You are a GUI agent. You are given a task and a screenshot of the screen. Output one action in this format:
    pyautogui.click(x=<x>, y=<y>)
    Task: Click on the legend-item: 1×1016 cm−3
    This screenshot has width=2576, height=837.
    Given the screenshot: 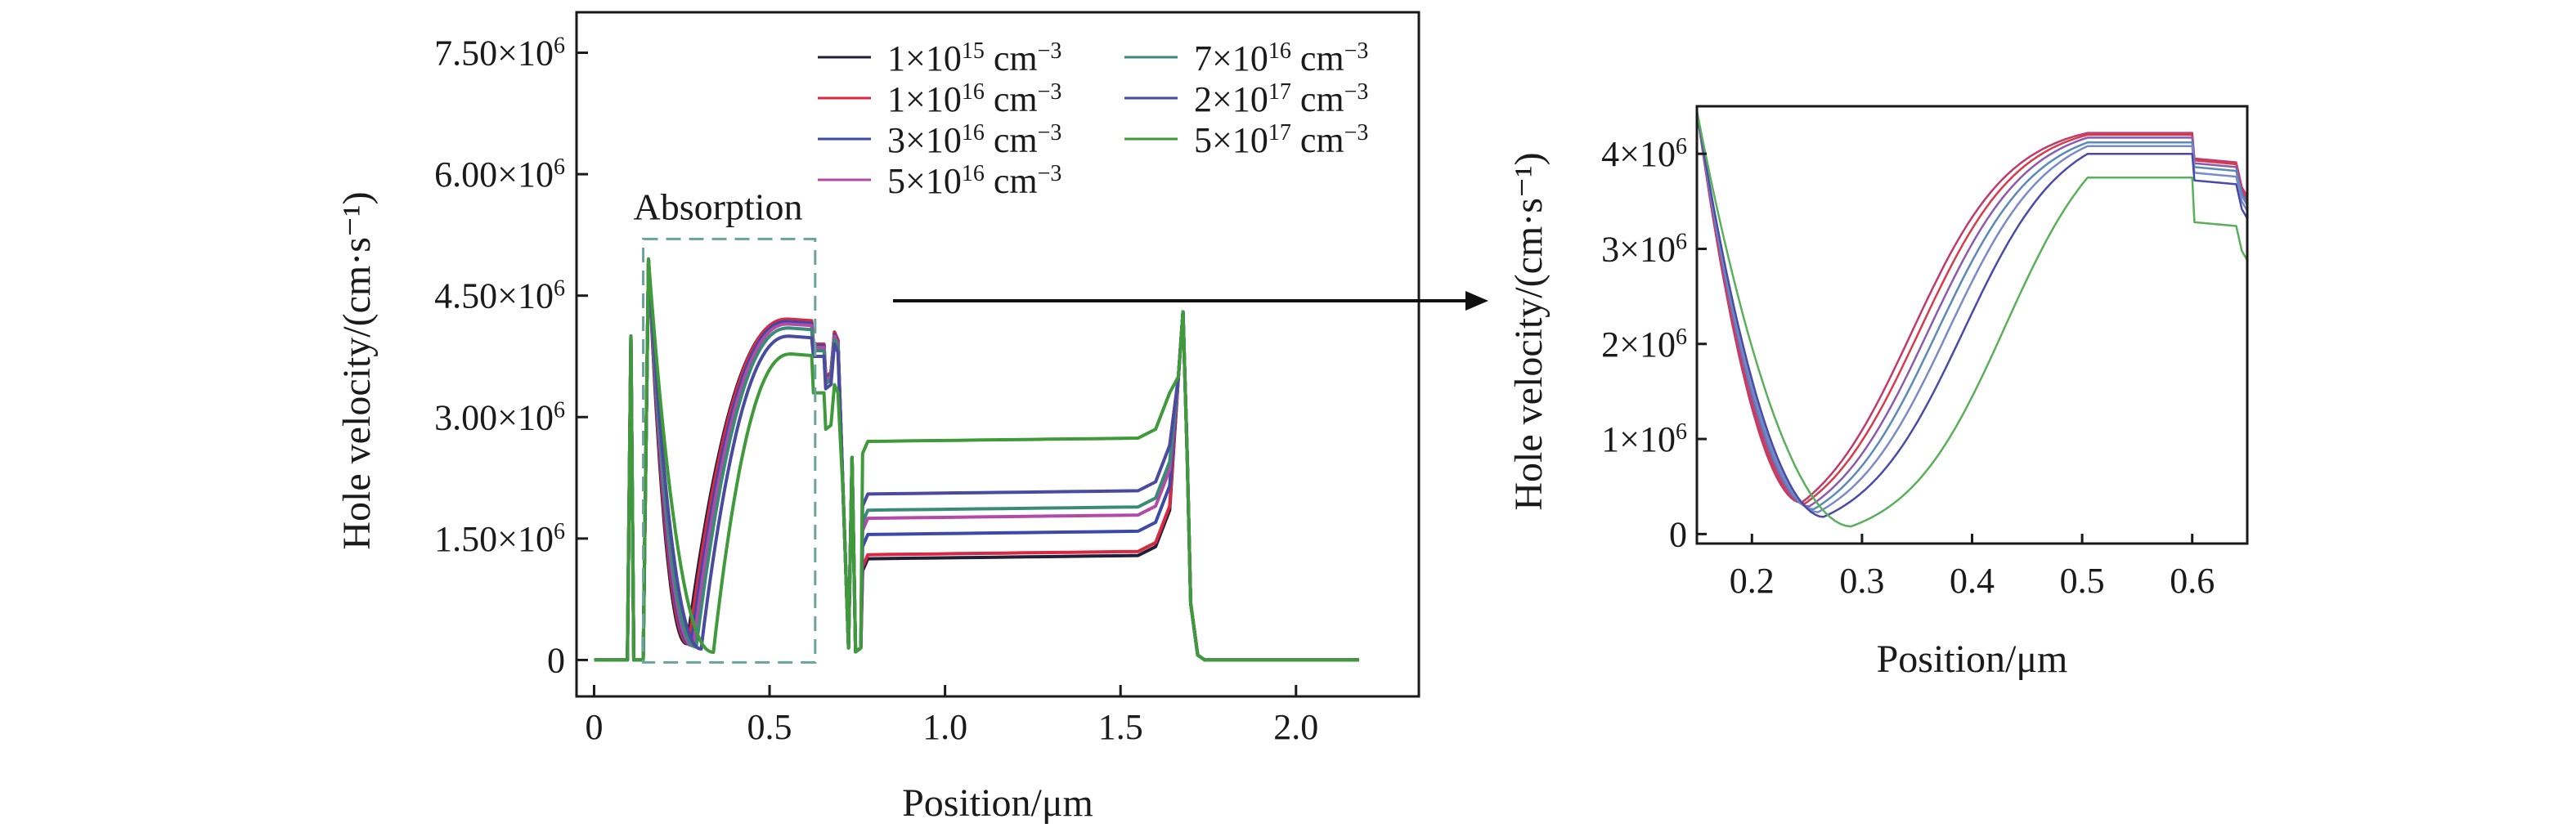 What is the action you would take?
    pyautogui.click(x=940, y=99)
    